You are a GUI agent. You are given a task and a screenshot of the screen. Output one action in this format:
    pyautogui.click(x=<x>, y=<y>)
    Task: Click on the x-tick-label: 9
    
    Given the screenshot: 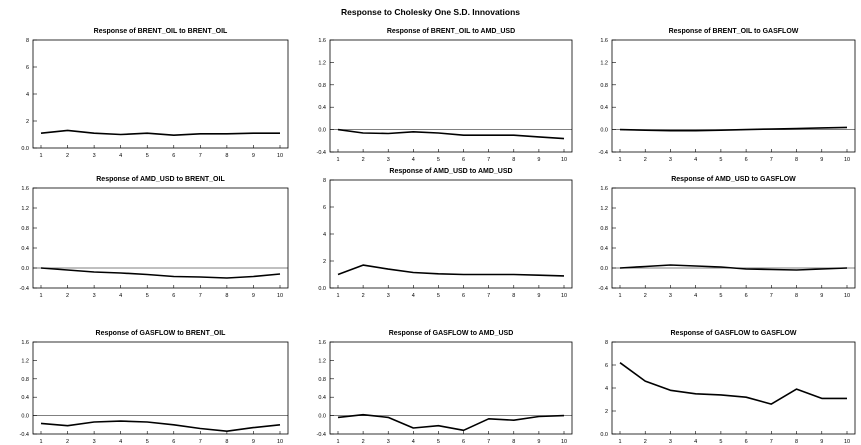 What is the action you would take?
    pyautogui.click(x=538, y=160)
    